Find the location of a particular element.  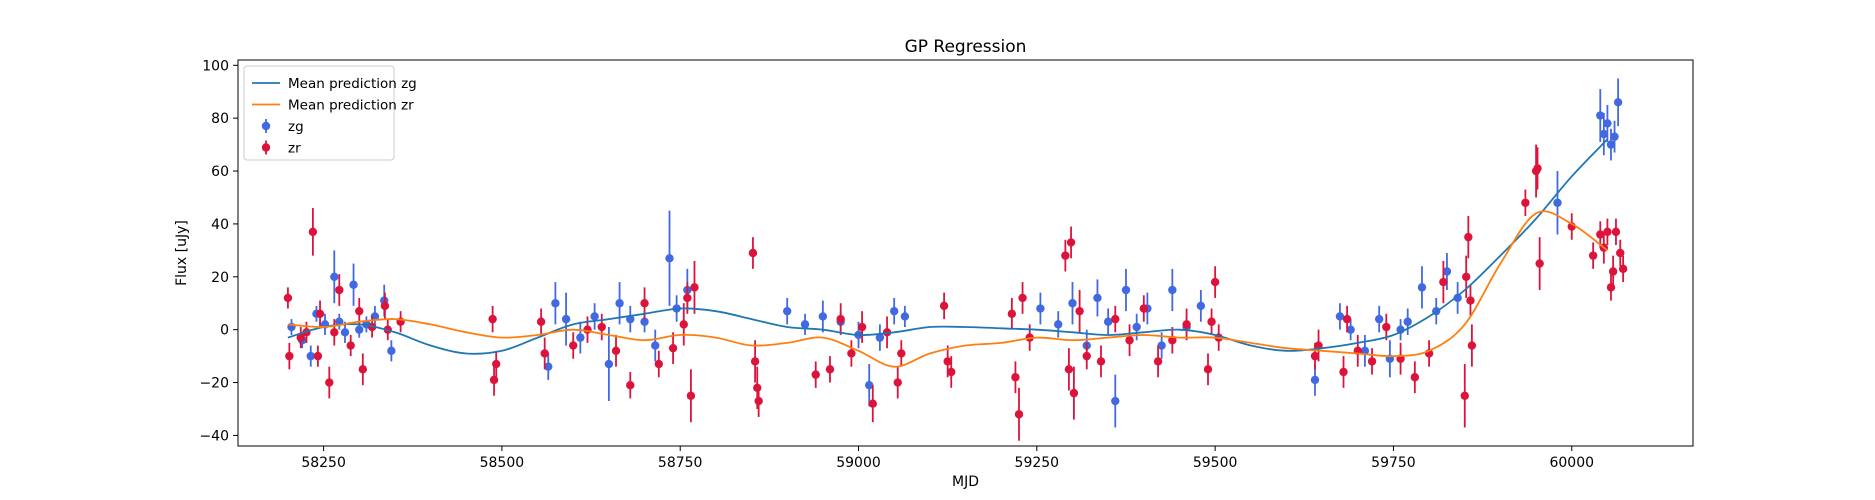

y-tick-label: 60 is located at coordinates (220, 172).